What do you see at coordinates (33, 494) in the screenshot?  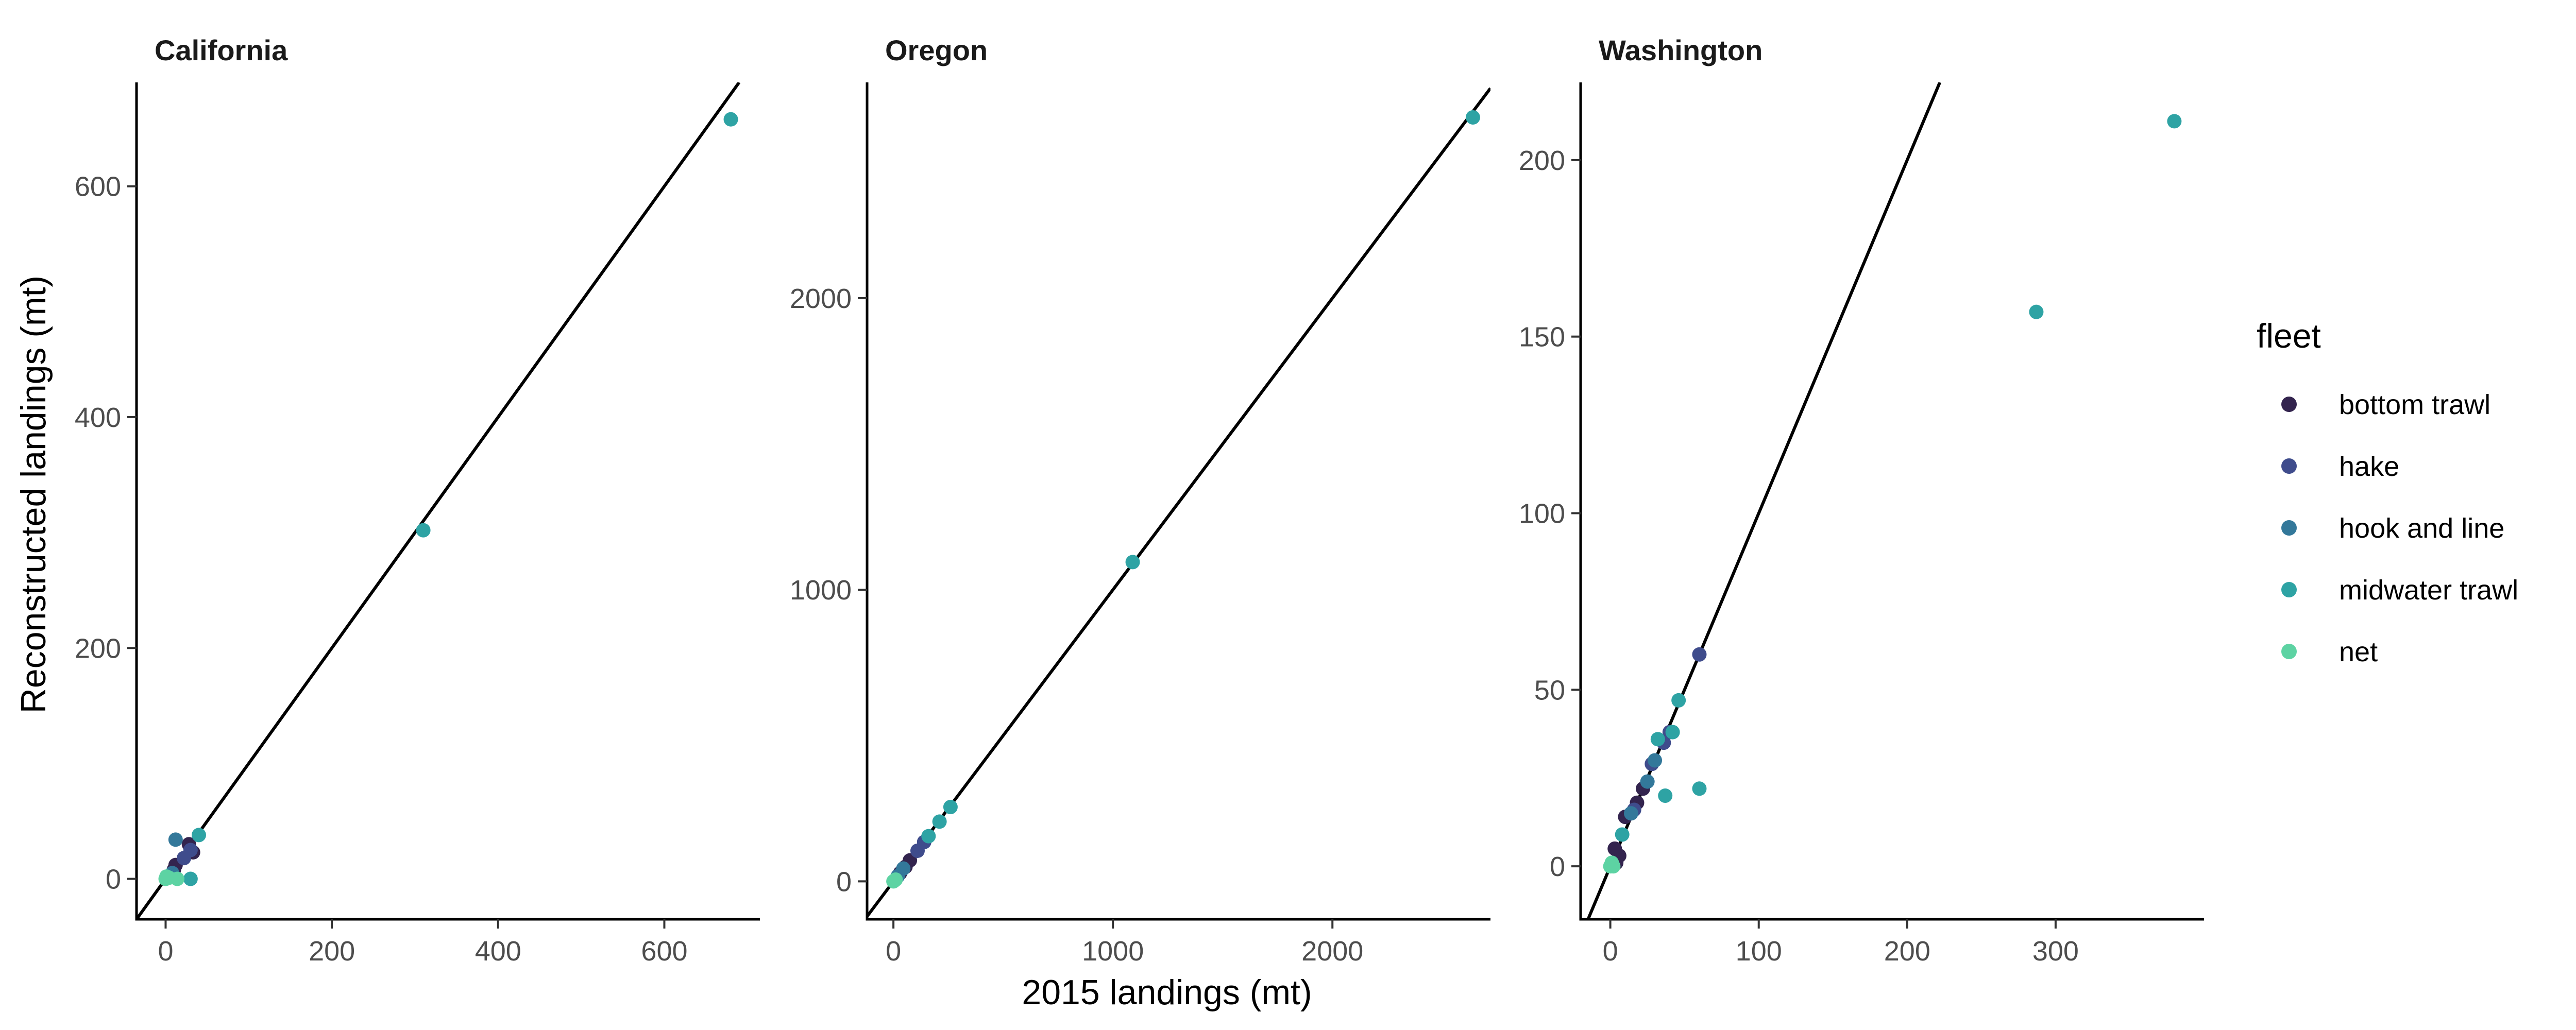 I see `y-axis-title: Reconstructed landings (mt)` at bounding box center [33, 494].